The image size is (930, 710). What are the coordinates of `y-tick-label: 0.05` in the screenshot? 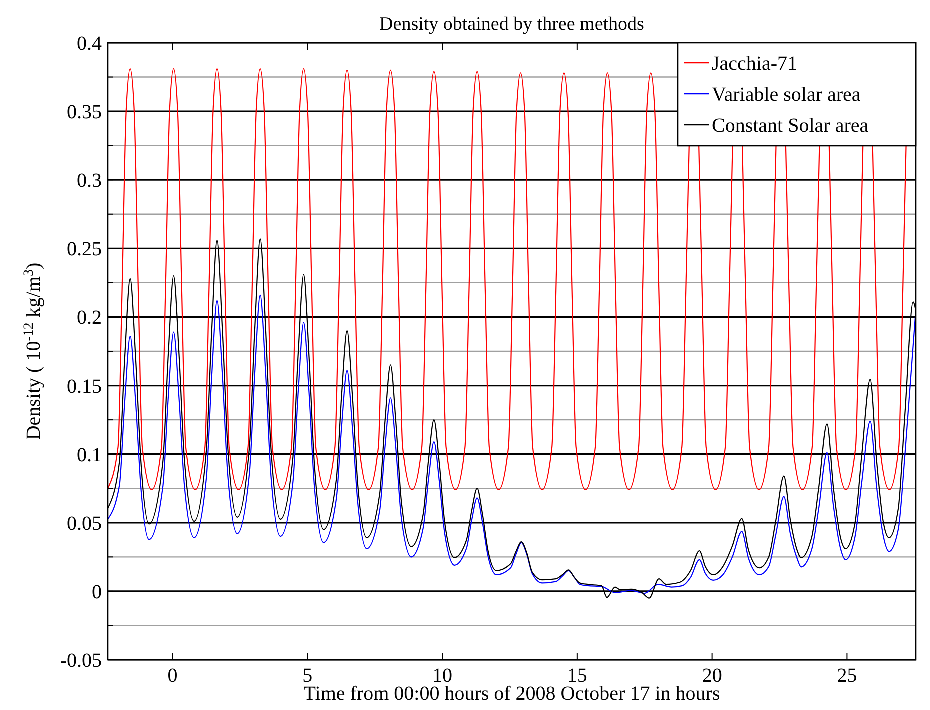 It's located at (84, 523).